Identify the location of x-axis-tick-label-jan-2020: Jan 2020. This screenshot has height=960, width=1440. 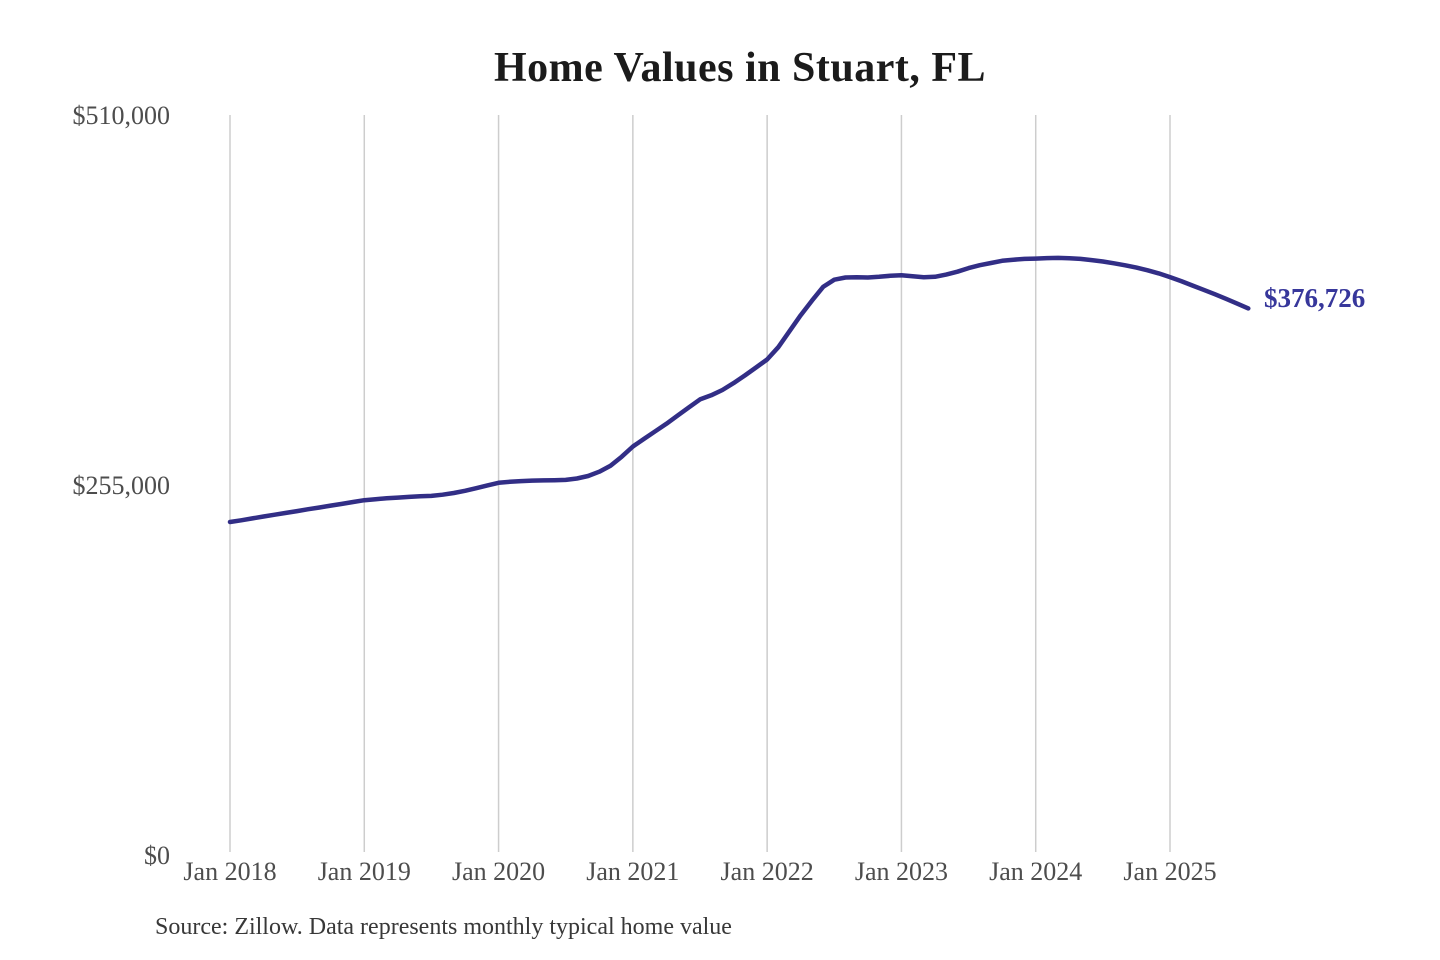
(498, 871).